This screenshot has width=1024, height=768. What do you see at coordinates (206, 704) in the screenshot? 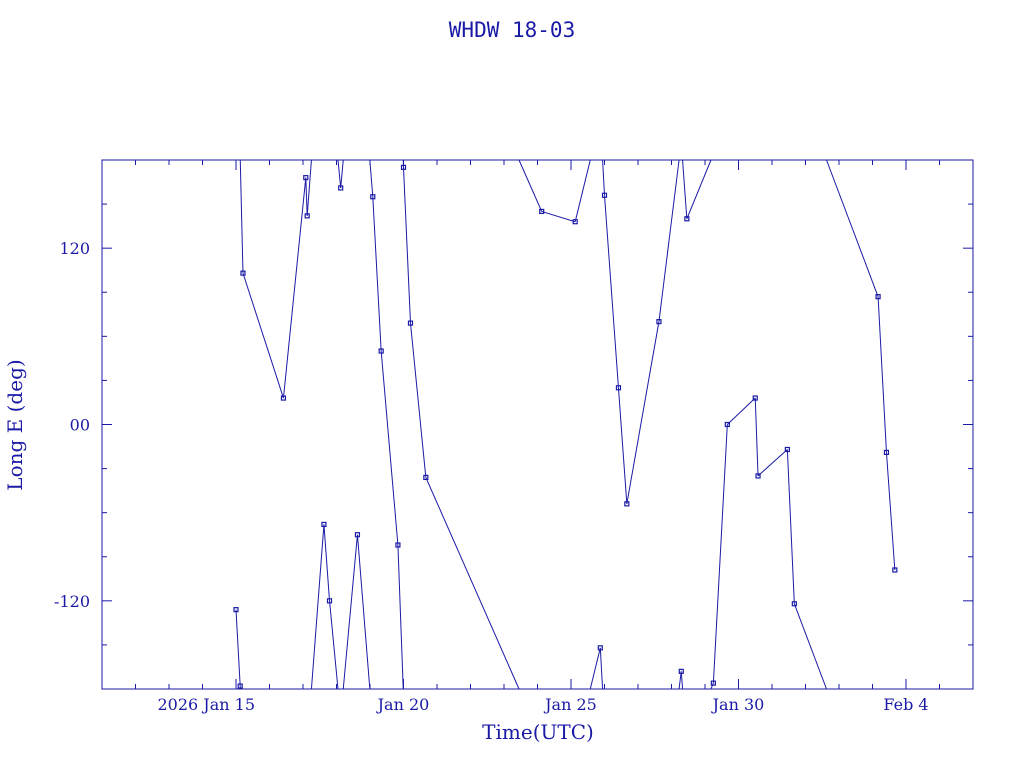
I see `x-tick-label: 2026 Jan 15` at bounding box center [206, 704].